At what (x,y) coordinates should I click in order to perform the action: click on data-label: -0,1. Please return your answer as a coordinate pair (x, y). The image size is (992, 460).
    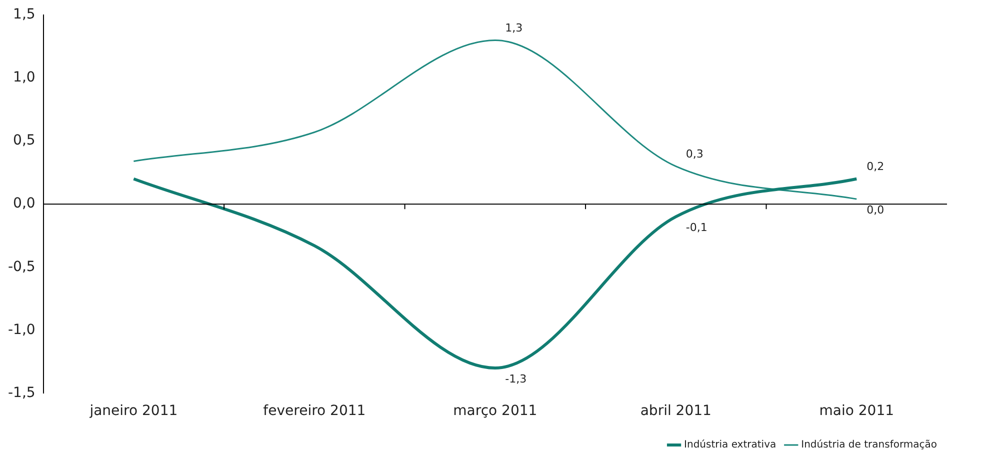
    Looking at the image, I should click on (697, 227).